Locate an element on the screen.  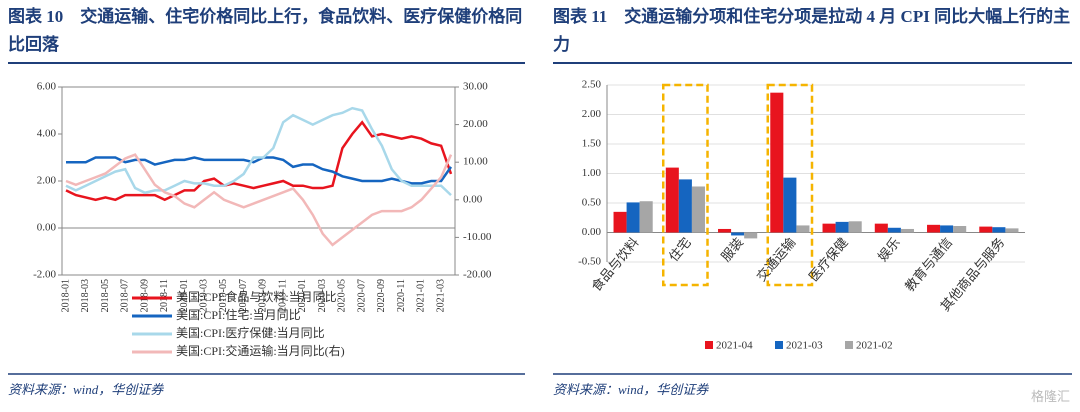
x-tick-label: 2018-03 is located at coordinates (85, 295).